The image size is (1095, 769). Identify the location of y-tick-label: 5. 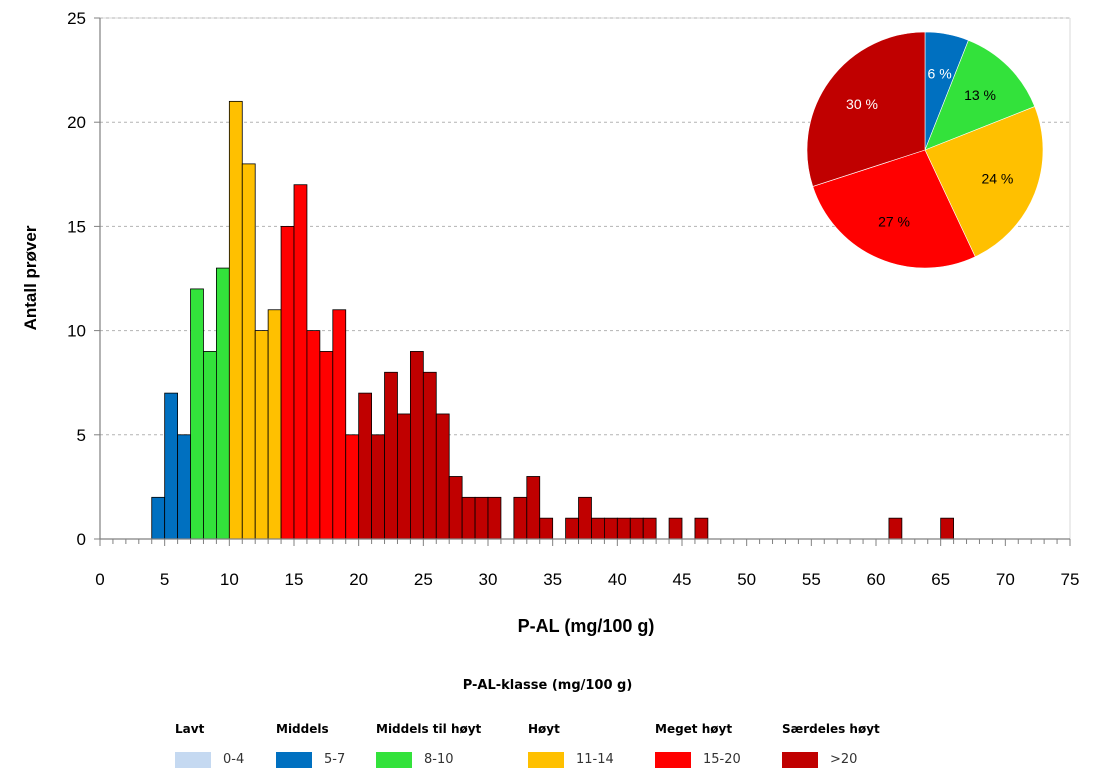
(81, 435).